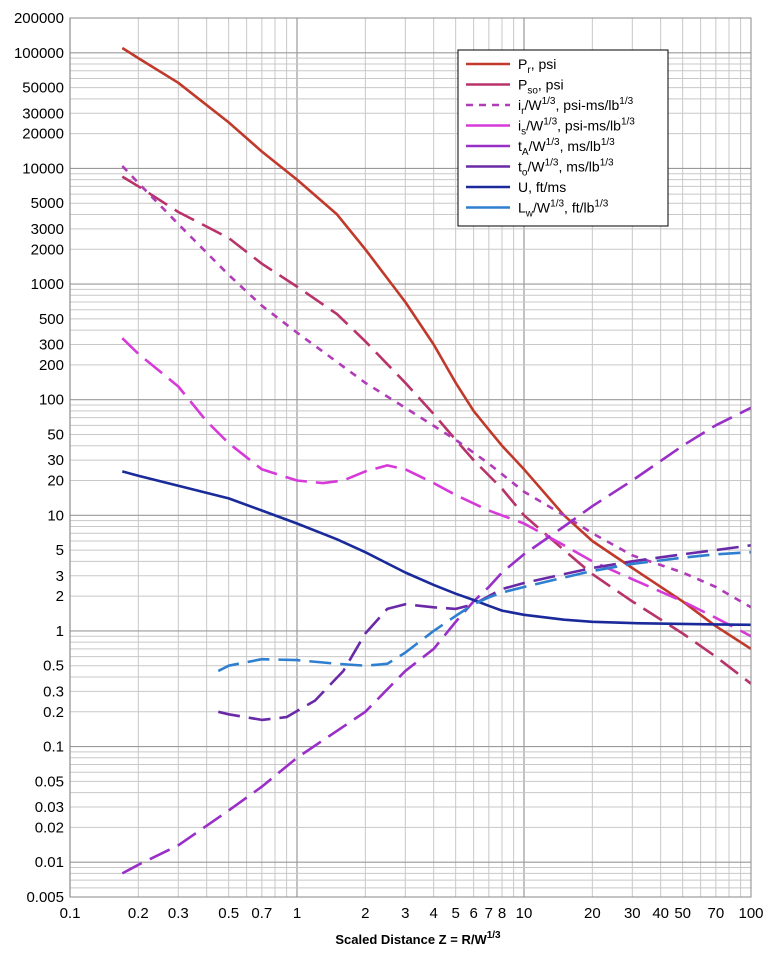 The width and height of the screenshot is (769, 953). I want to click on y-tick-label: 100000, so click(39, 53).